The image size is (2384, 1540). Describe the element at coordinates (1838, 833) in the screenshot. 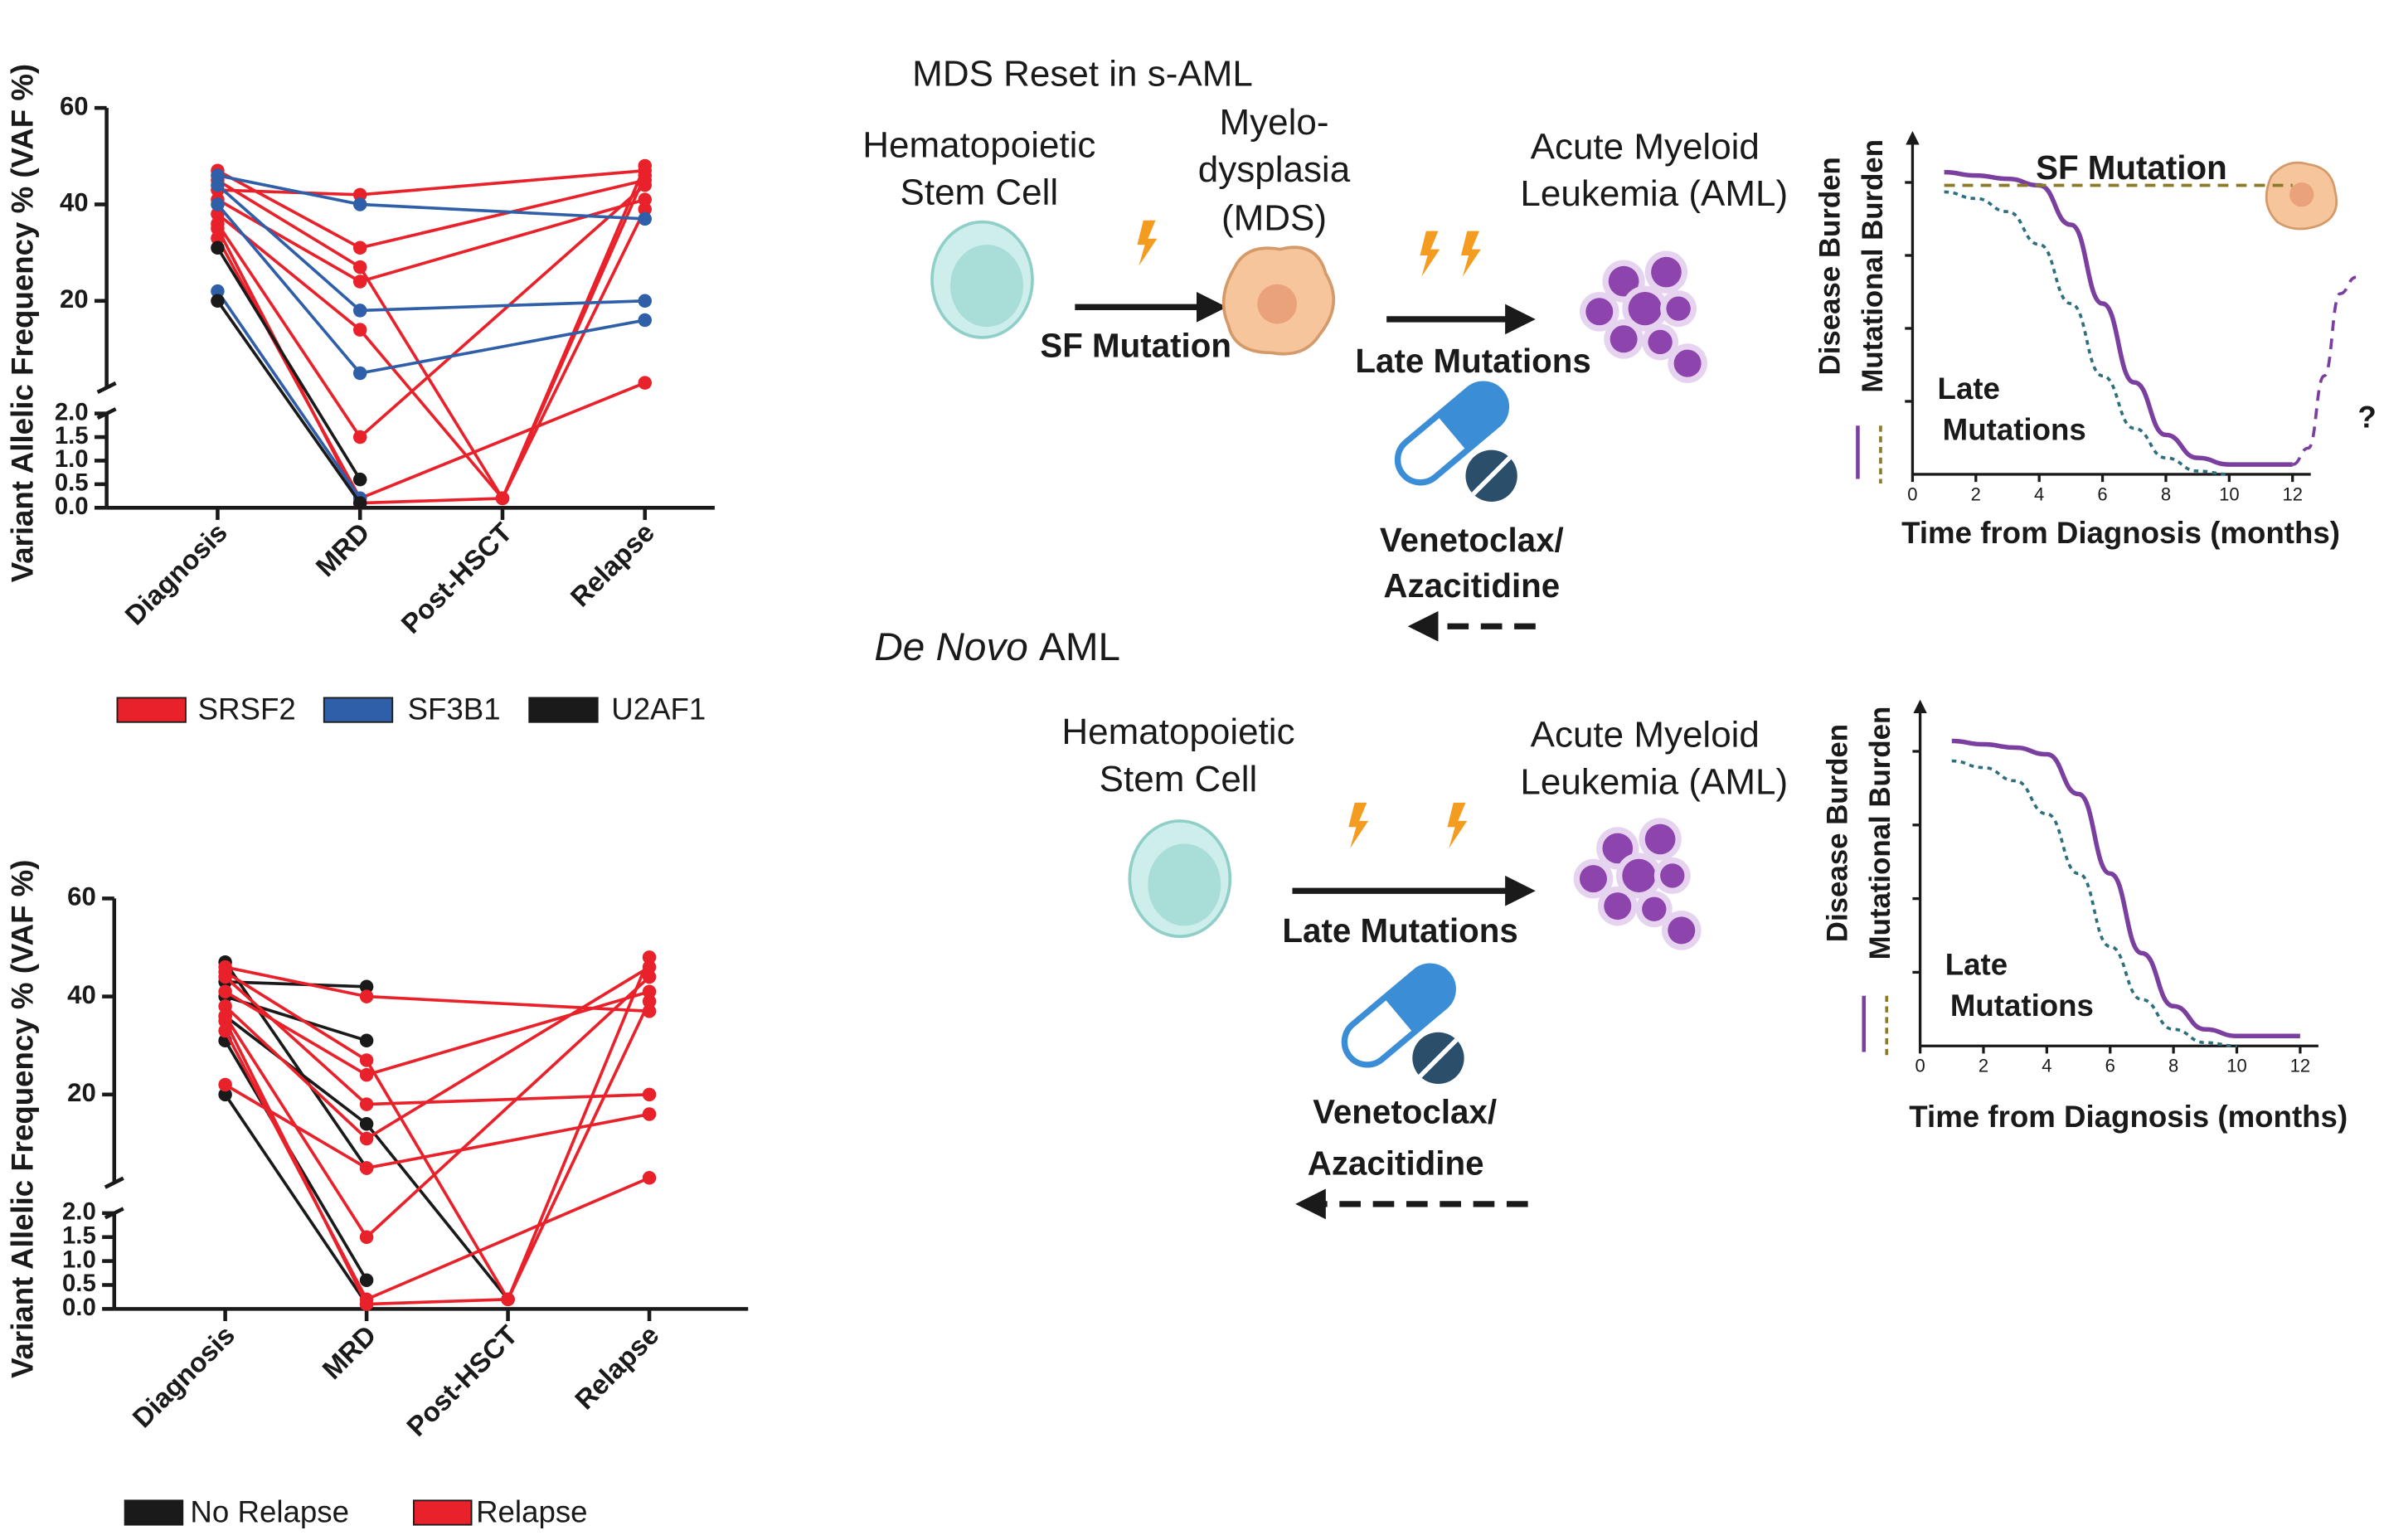

I see `y-axis-title: Disease Burden` at that location.